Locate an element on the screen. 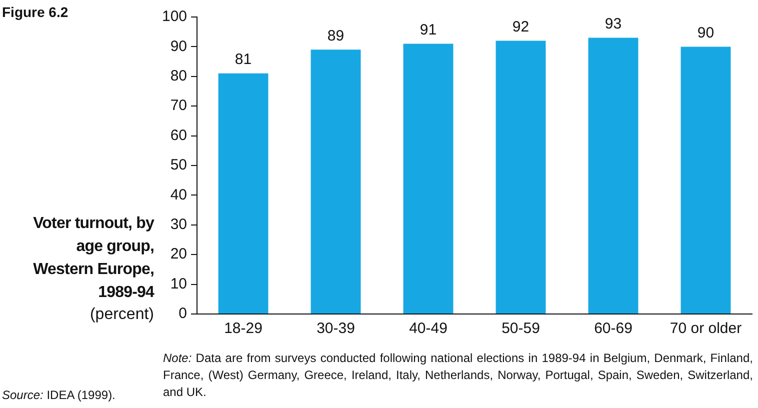  x-tick-label: 18-29 is located at coordinates (243, 329).